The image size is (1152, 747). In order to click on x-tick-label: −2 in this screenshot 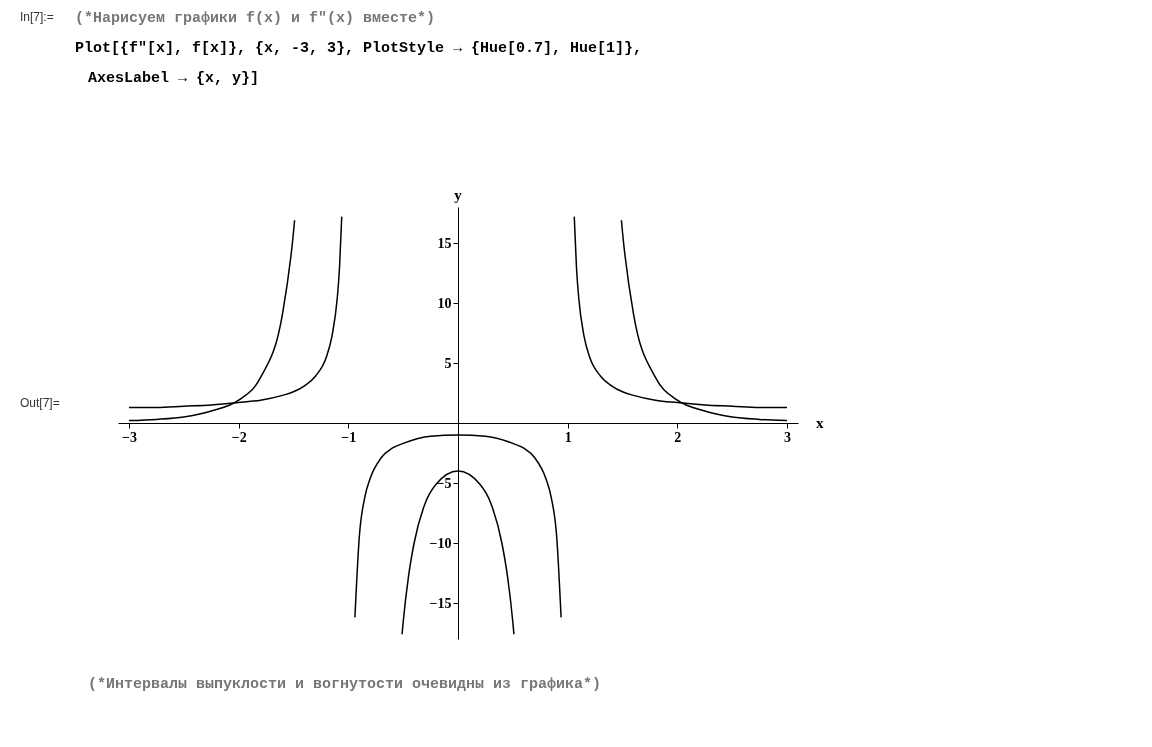, I will do `click(239, 437)`.